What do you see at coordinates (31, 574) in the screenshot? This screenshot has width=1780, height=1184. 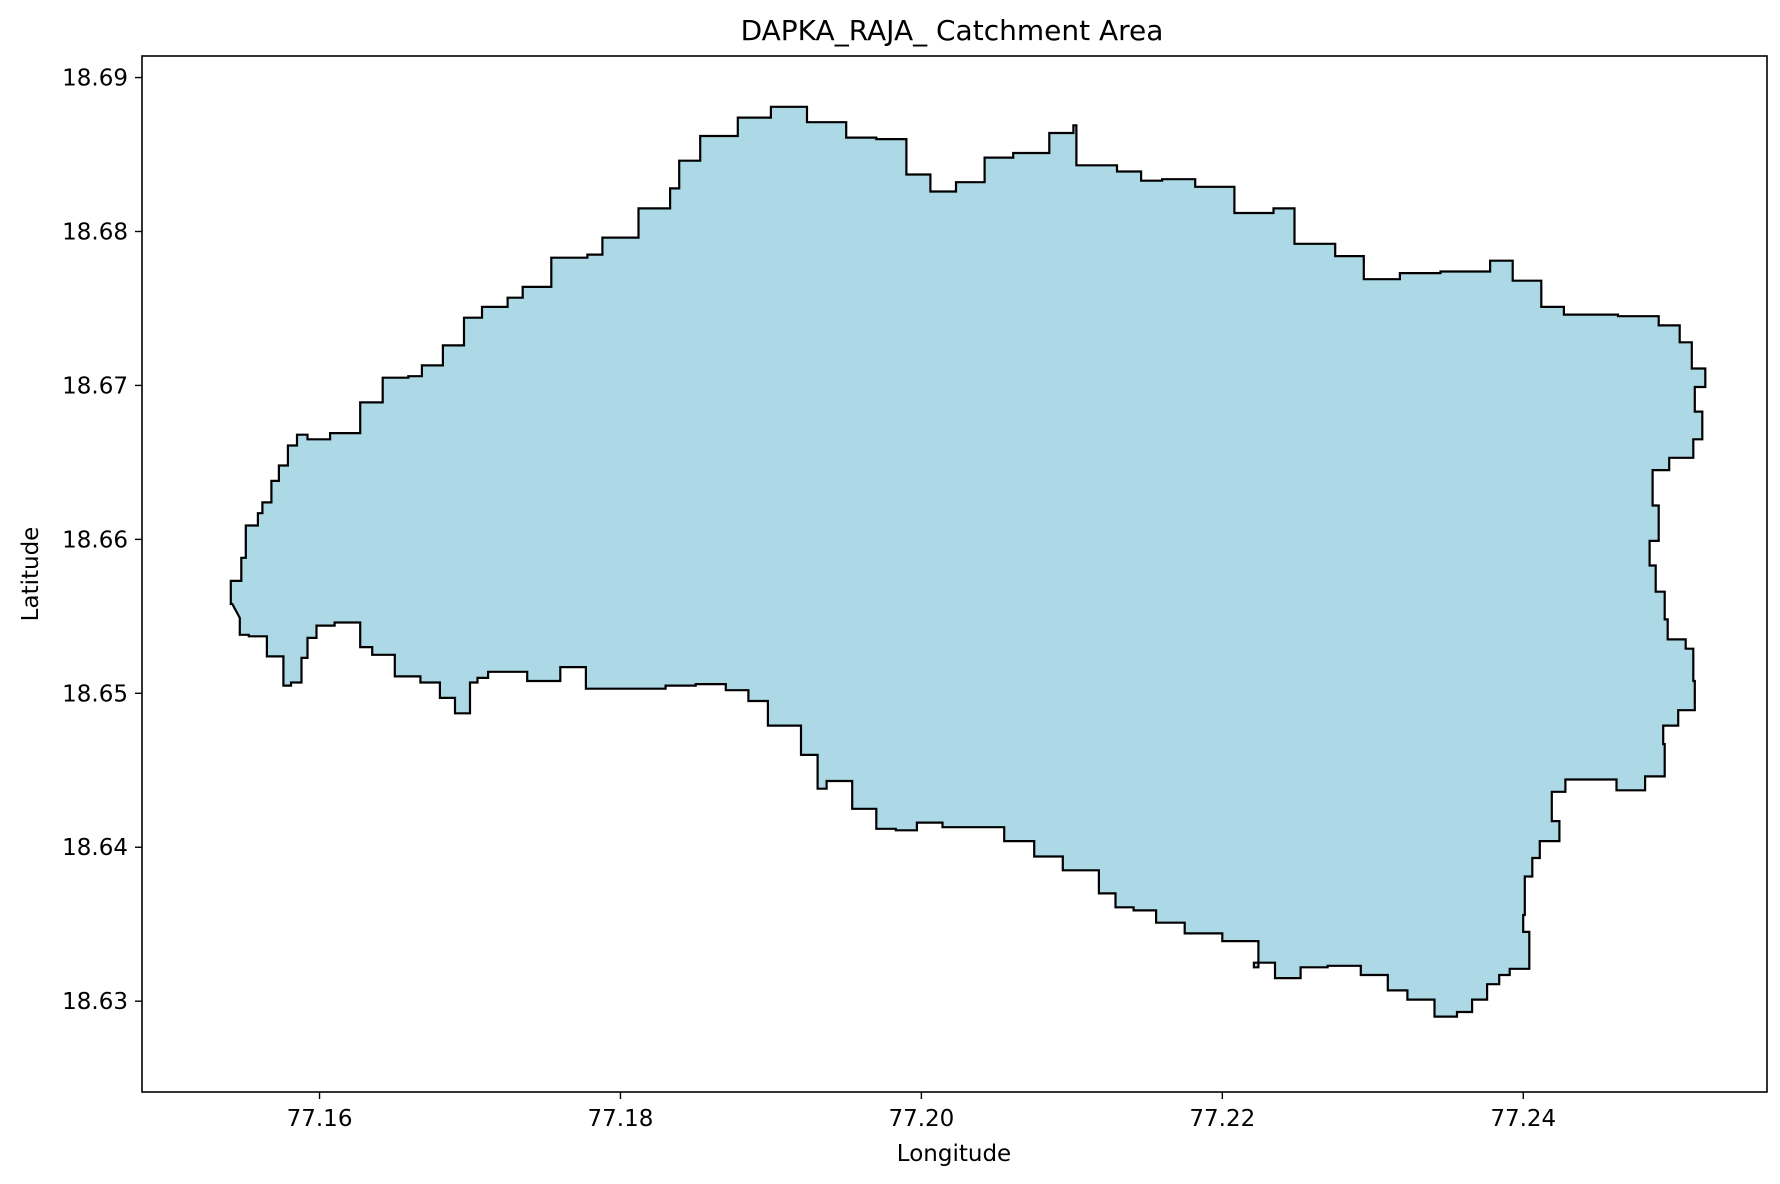 I see `y-axis-label: Latitude` at bounding box center [31, 574].